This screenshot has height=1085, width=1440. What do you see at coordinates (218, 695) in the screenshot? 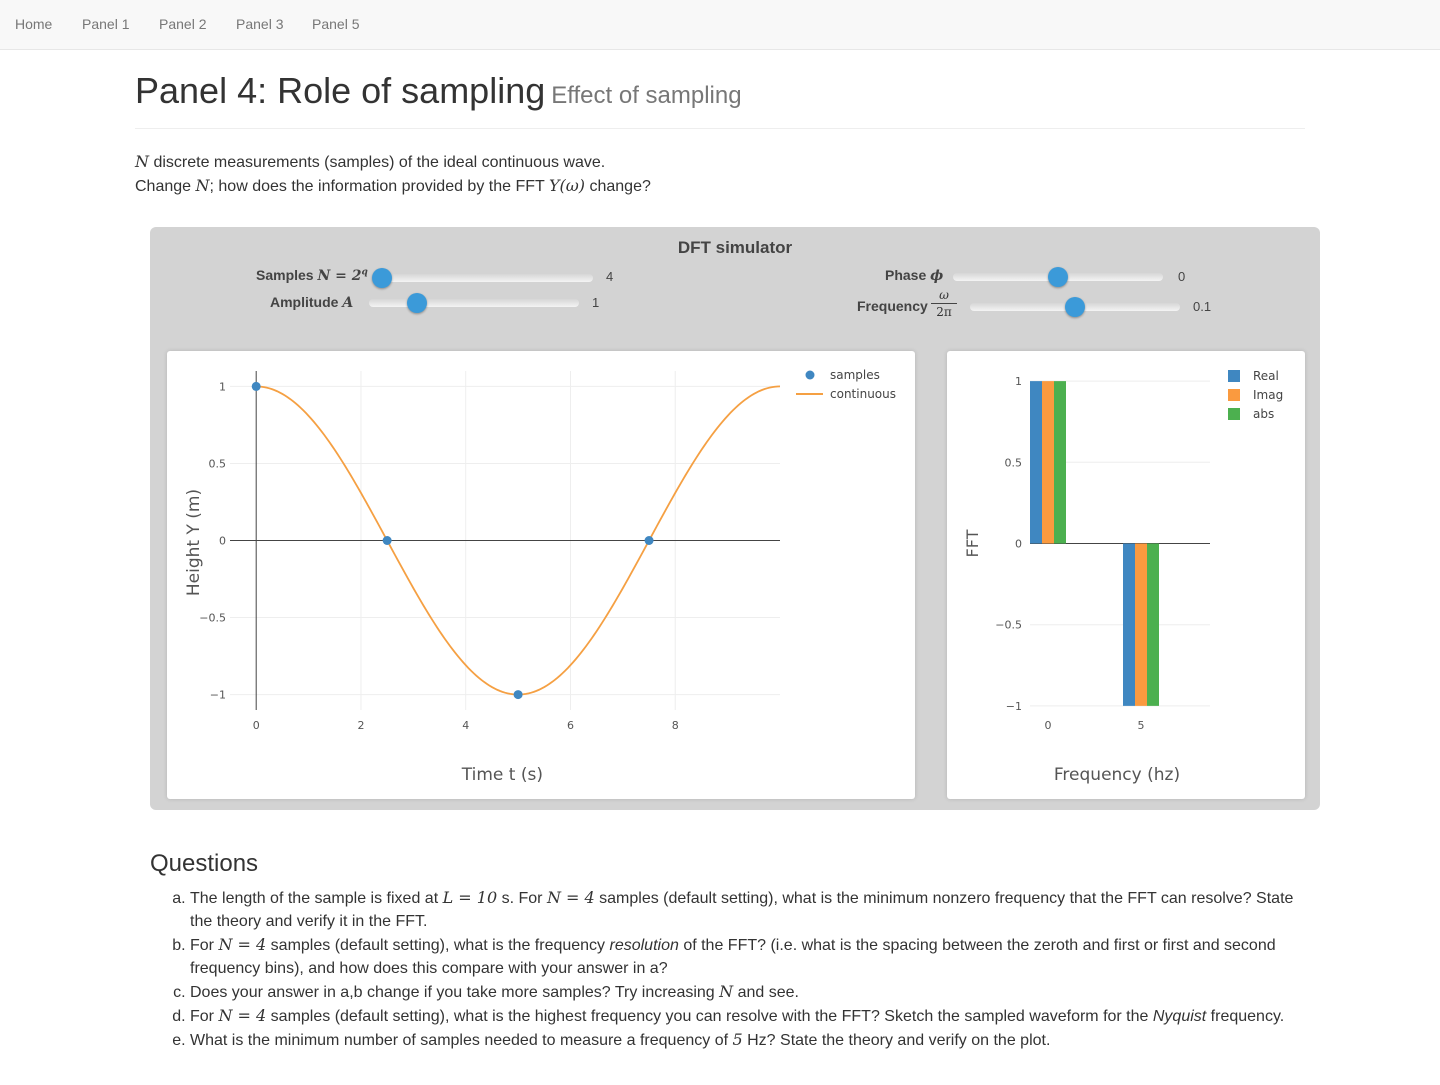
I see `y-tick-label: −1` at bounding box center [218, 695].